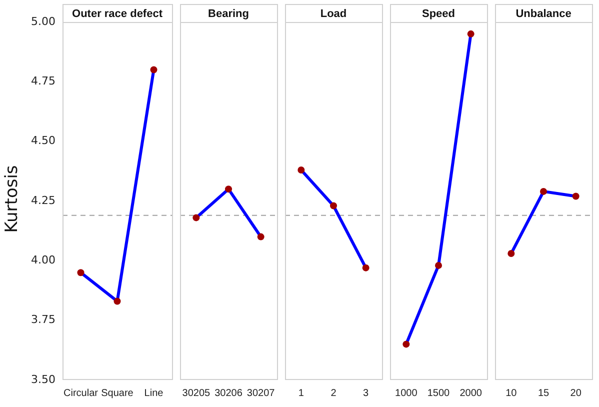  I want to click on chart-title: Speed, so click(439, 14).